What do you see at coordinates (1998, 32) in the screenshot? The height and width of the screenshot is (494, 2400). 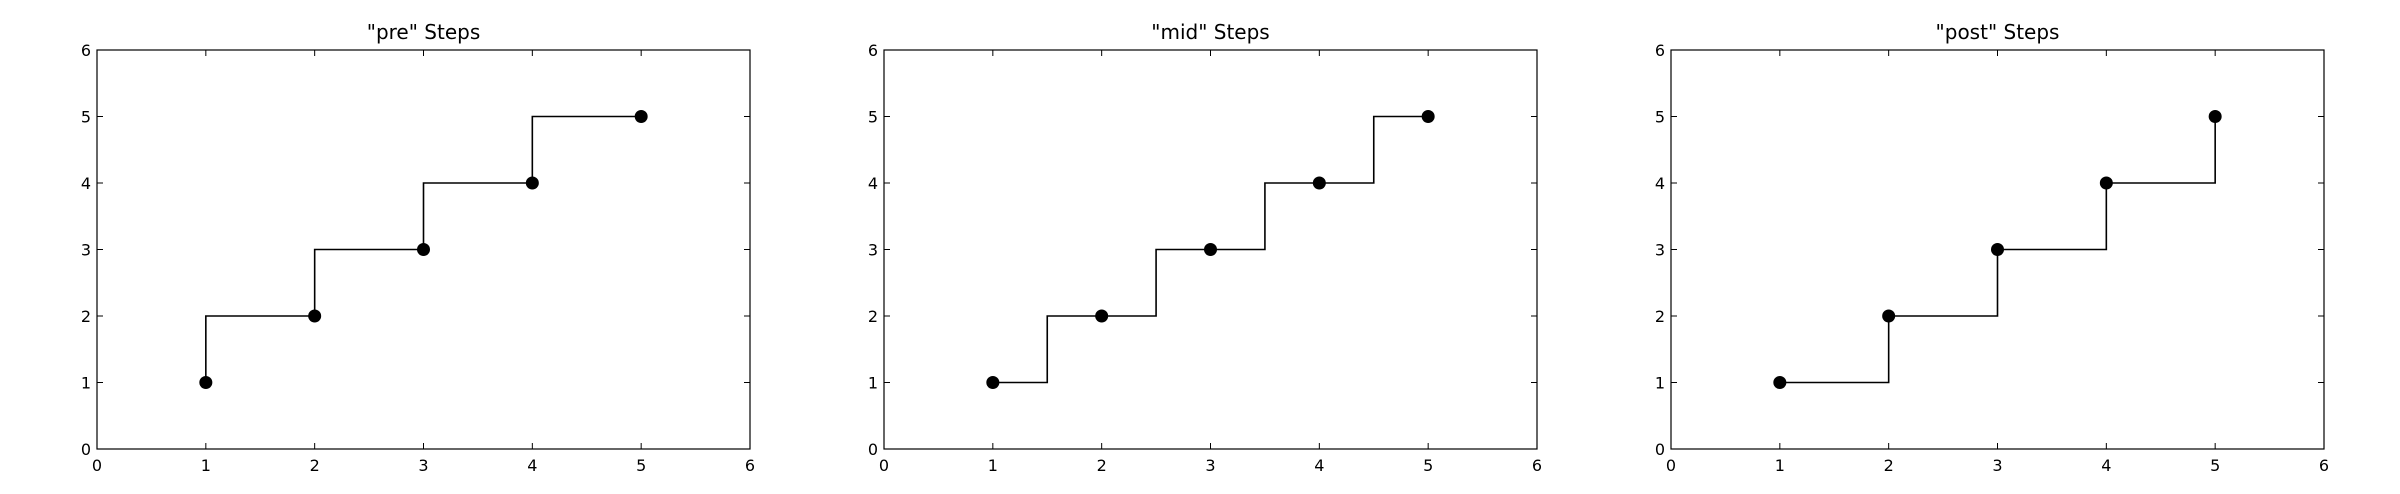 I see `chart-title: "post" Steps` at bounding box center [1998, 32].